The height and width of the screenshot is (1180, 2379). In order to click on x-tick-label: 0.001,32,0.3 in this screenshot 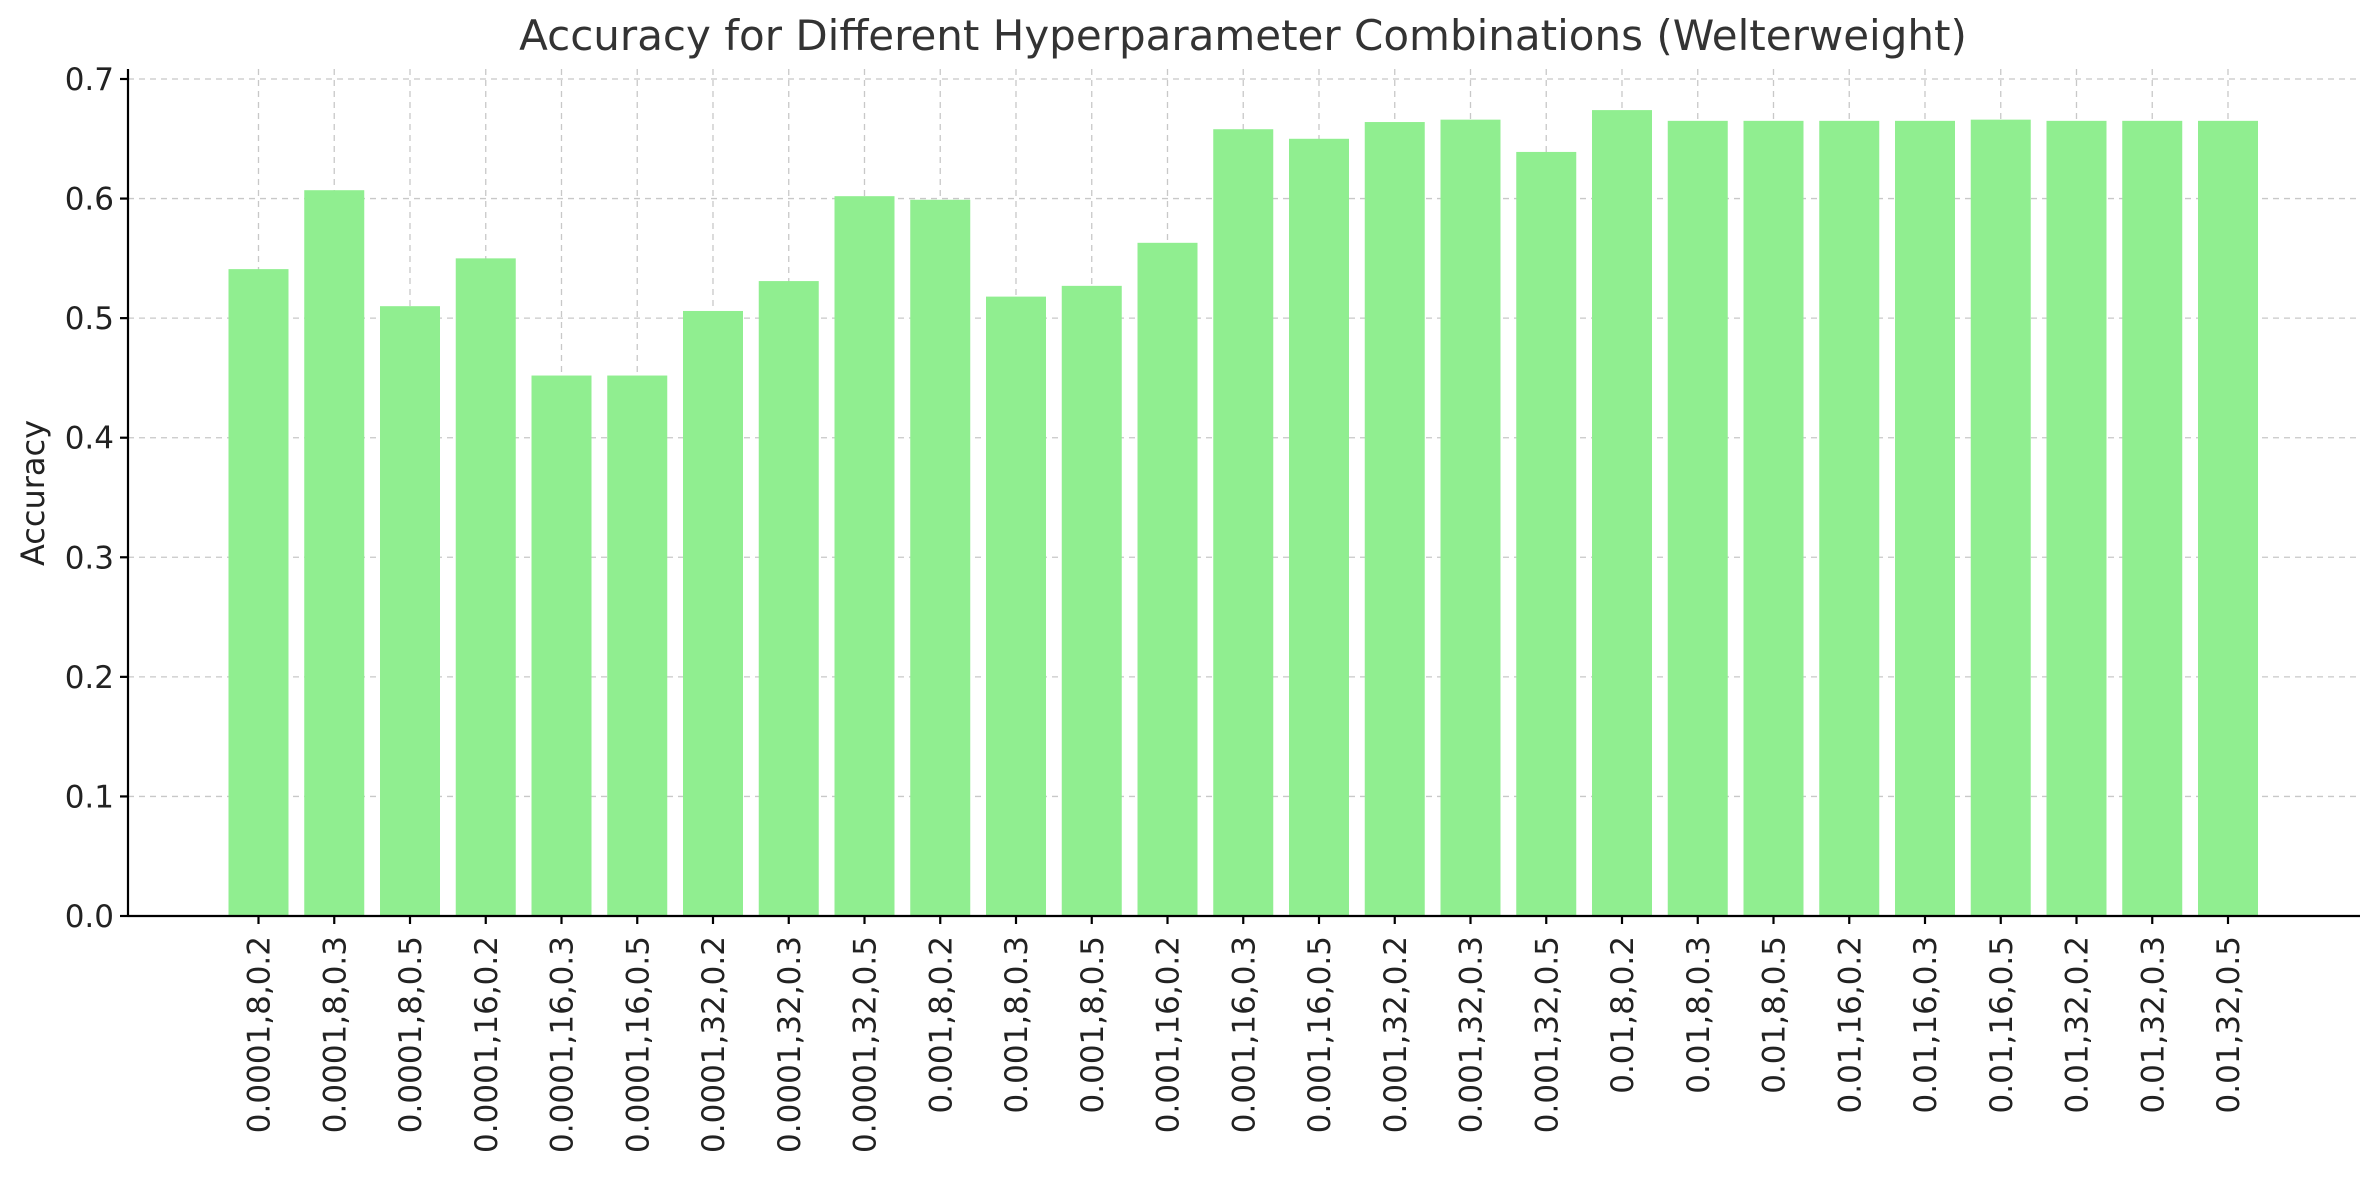, I will do `click(1472, 1034)`.